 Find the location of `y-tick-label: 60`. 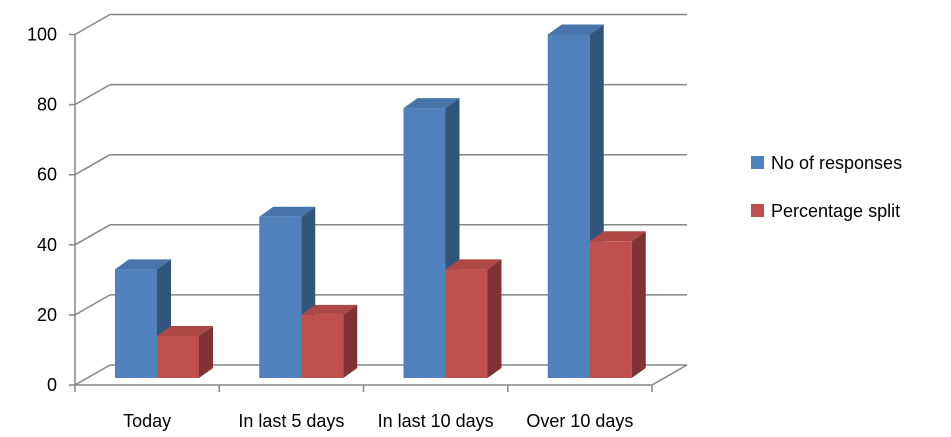

y-tick-label: 60 is located at coordinates (47, 175).